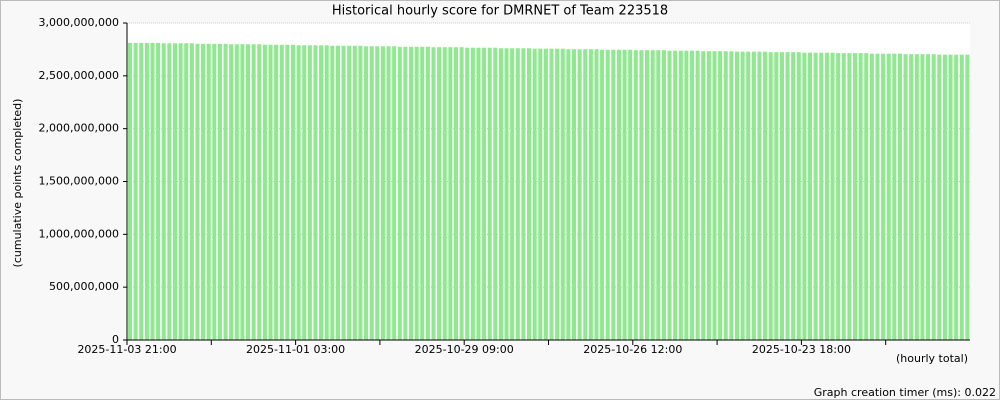 This screenshot has width=1000, height=400. Describe the element at coordinates (905, 392) in the screenshot. I see `footer: Graph creation timer (ms): 0.022` at that location.